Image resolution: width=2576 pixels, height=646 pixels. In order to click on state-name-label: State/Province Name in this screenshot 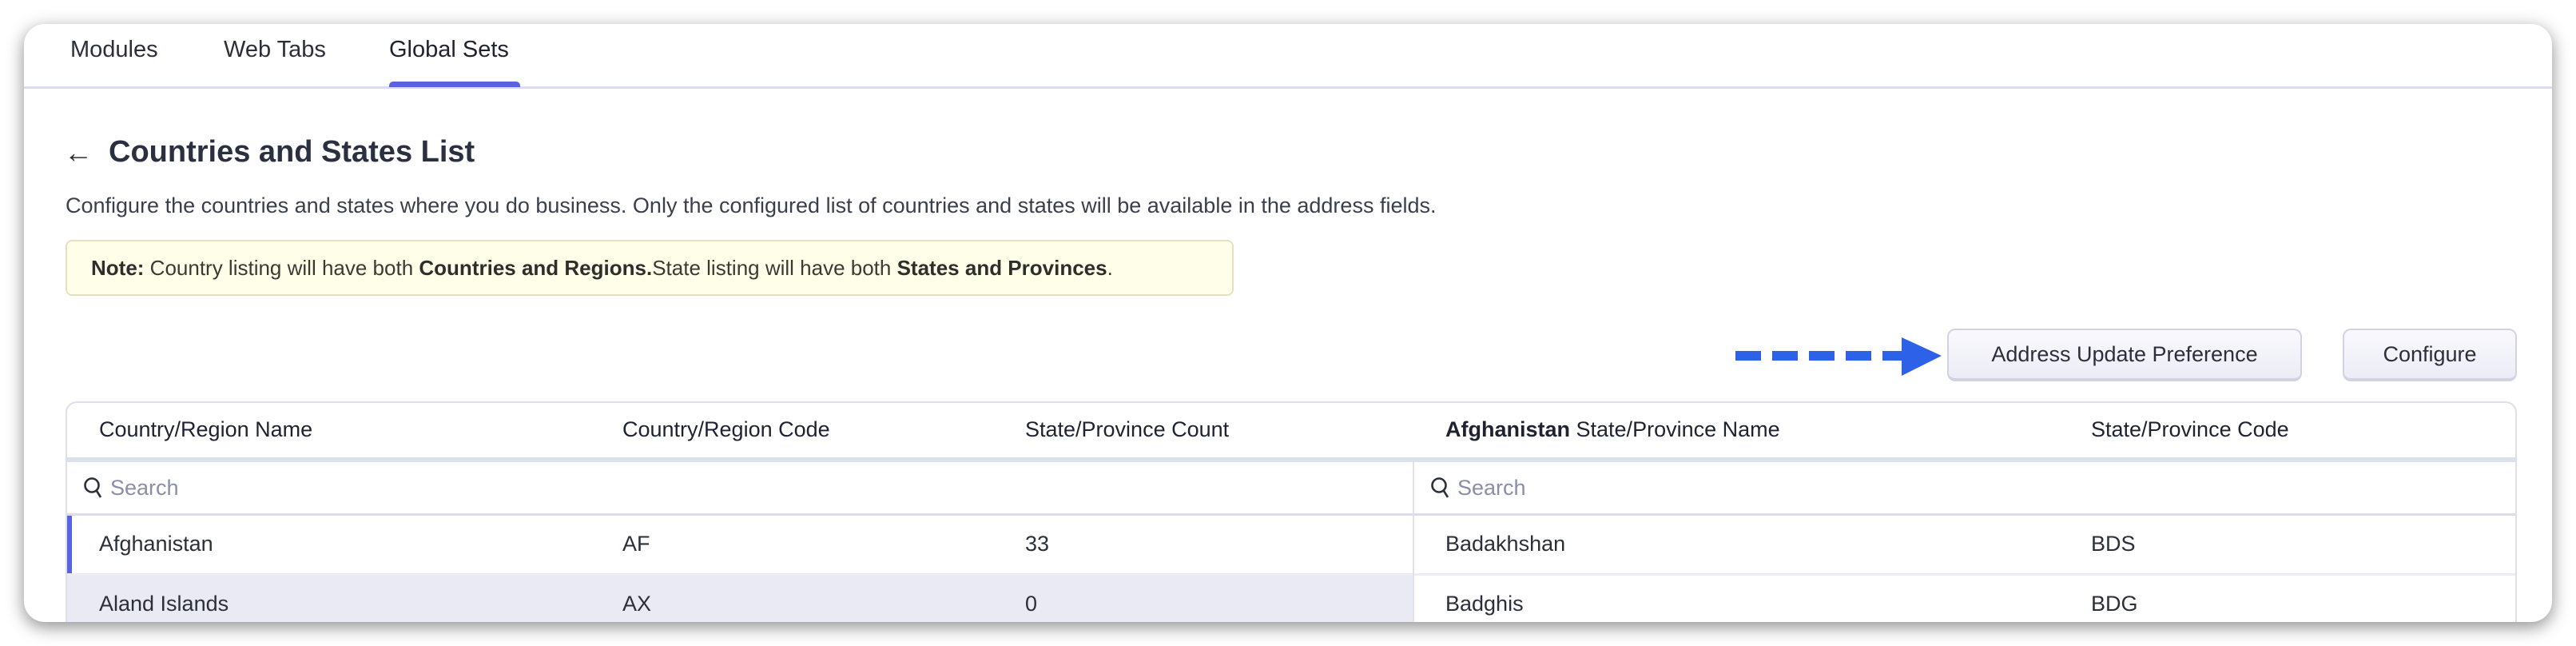, I will do `click(1675, 429)`.